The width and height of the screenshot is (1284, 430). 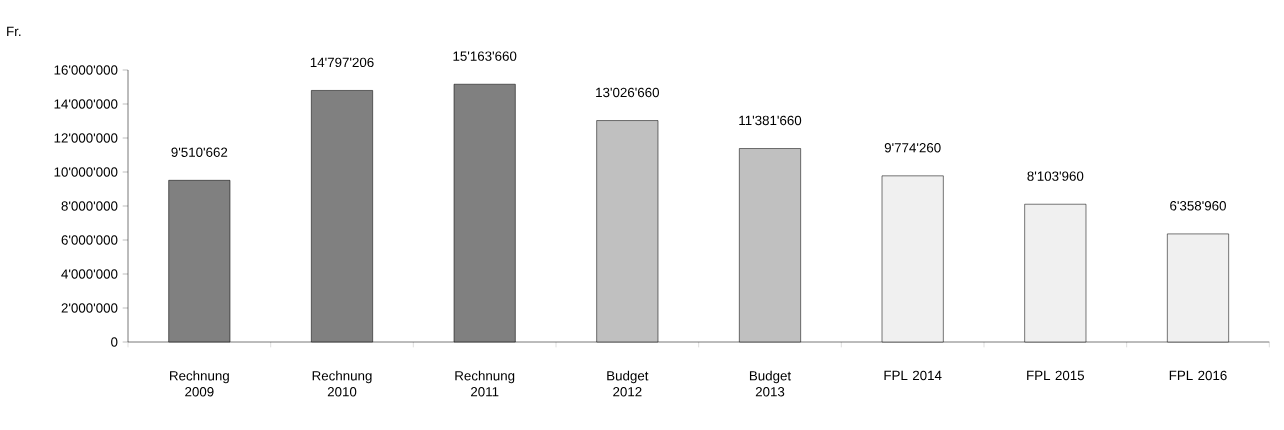 I want to click on x-tick-label: Budget 2012, so click(x=628, y=383).